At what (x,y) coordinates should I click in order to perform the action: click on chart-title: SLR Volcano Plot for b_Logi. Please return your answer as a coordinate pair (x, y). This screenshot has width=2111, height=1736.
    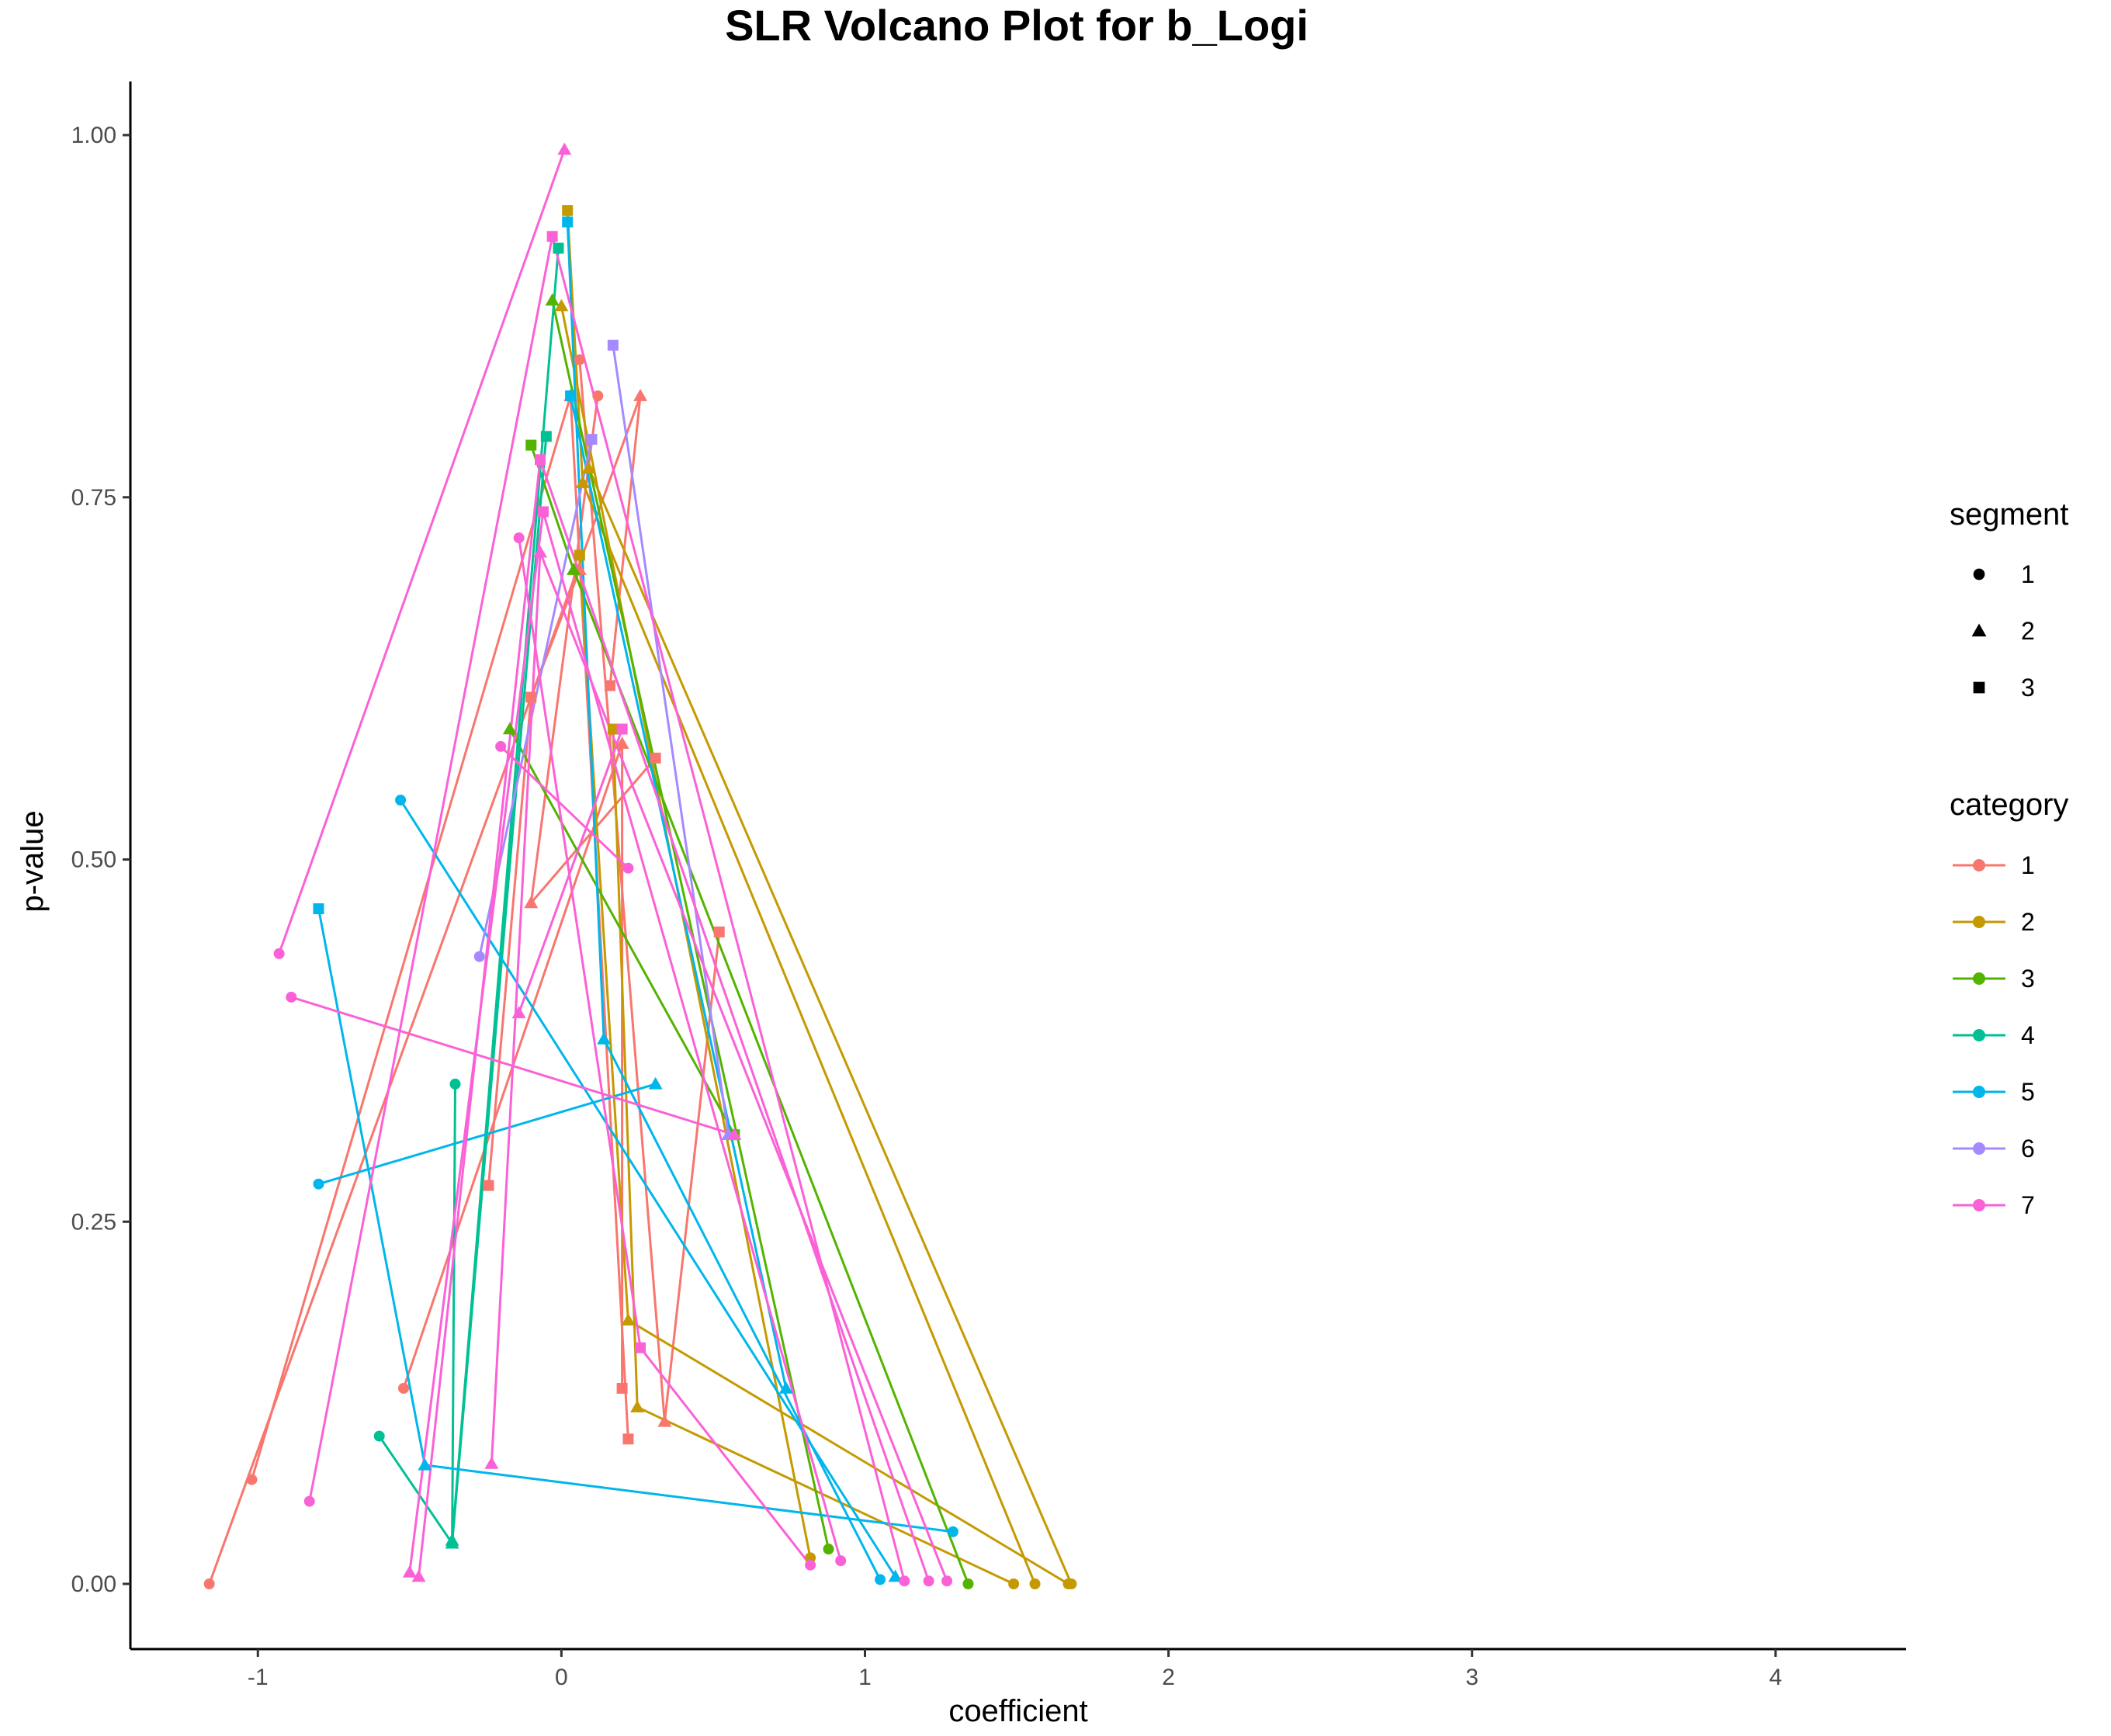
    Looking at the image, I should click on (1017, 25).